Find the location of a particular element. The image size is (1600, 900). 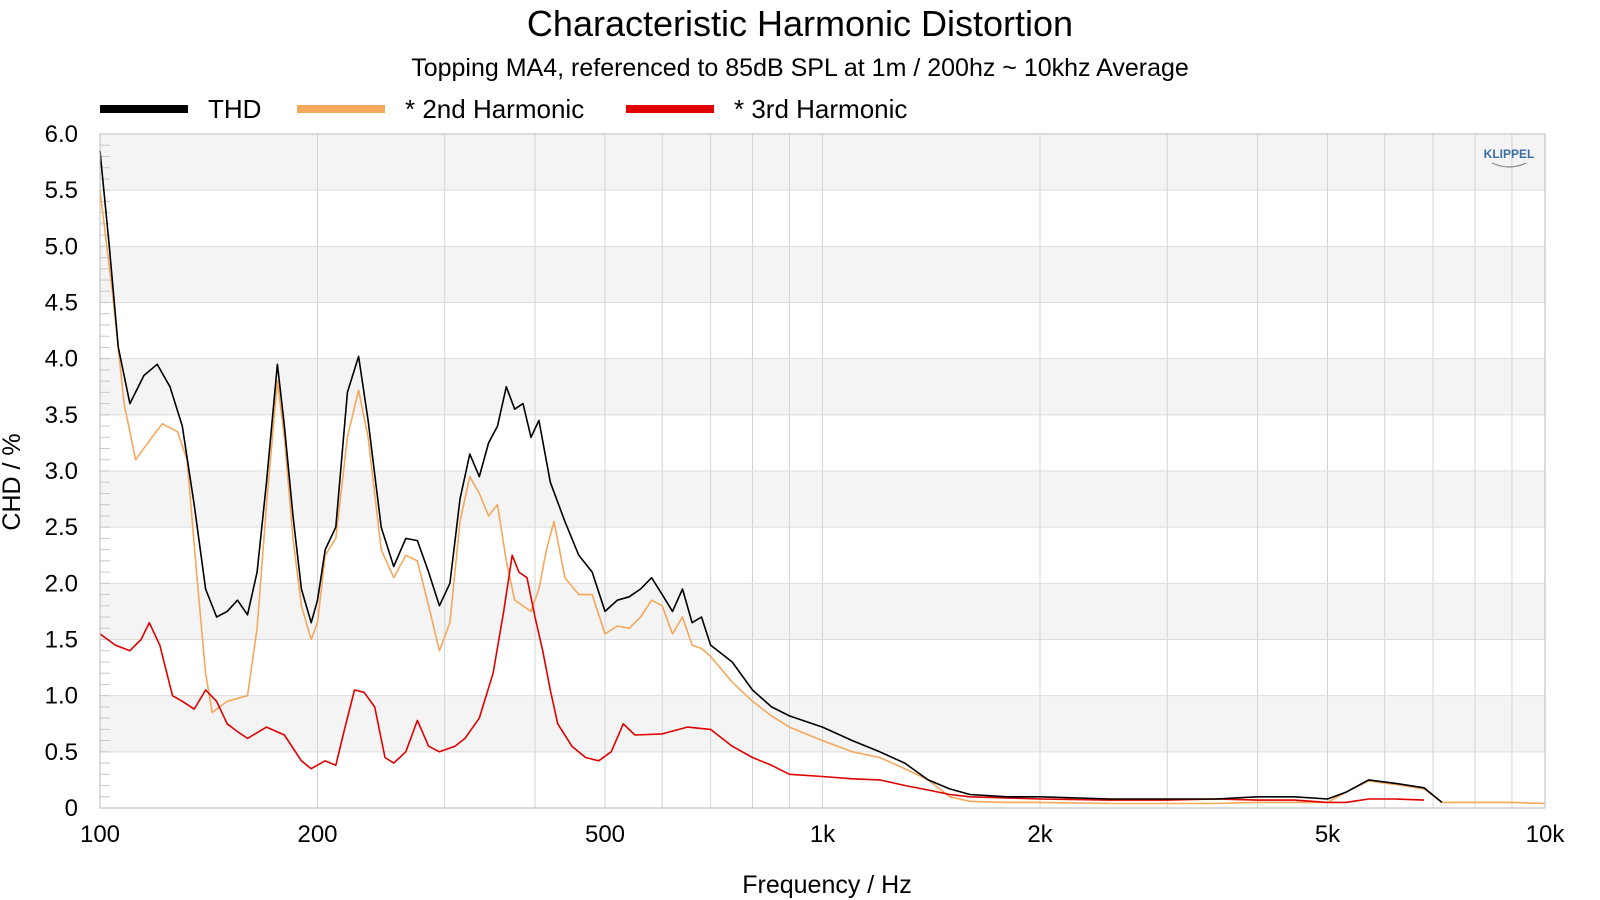

y-axis-label: CHD / % is located at coordinates (13, 481).